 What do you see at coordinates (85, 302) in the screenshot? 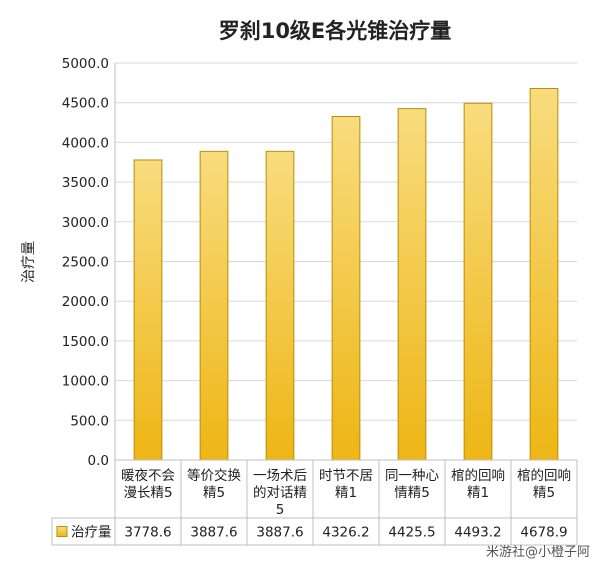
I see `y-tick-label: 2000.0` at bounding box center [85, 302].